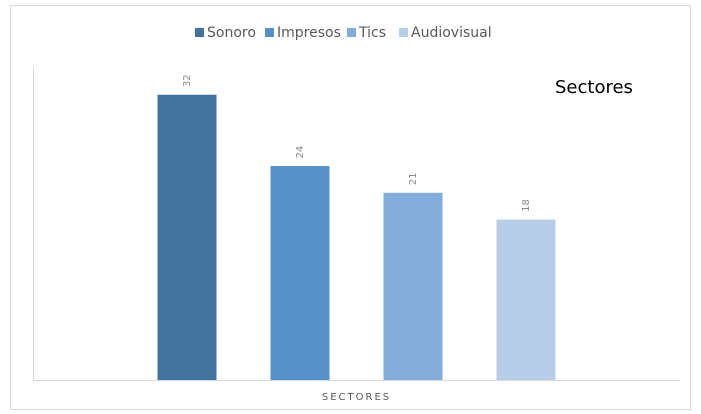  Describe the element at coordinates (413, 178) in the screenshot. I see `data-label: 21` at that location.